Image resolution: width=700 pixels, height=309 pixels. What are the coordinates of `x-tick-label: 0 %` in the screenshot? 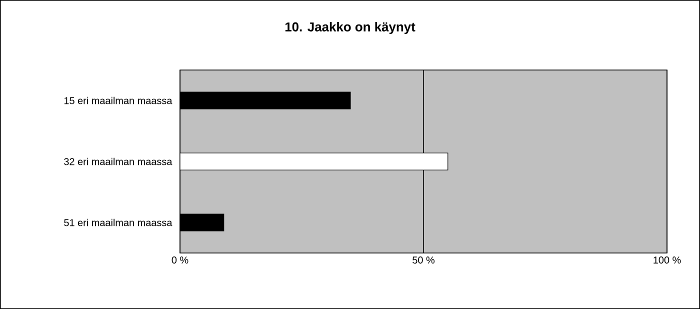 It's located at (180, 260).